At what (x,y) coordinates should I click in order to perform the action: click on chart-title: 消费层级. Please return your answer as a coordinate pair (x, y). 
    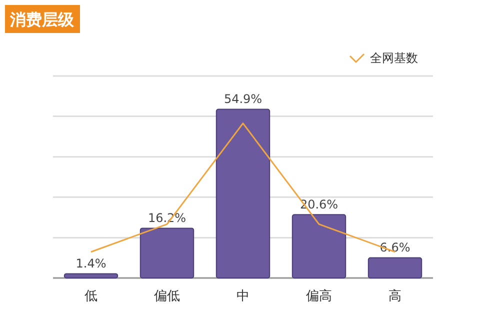
    Looking at the image, I should click on (42, 19).